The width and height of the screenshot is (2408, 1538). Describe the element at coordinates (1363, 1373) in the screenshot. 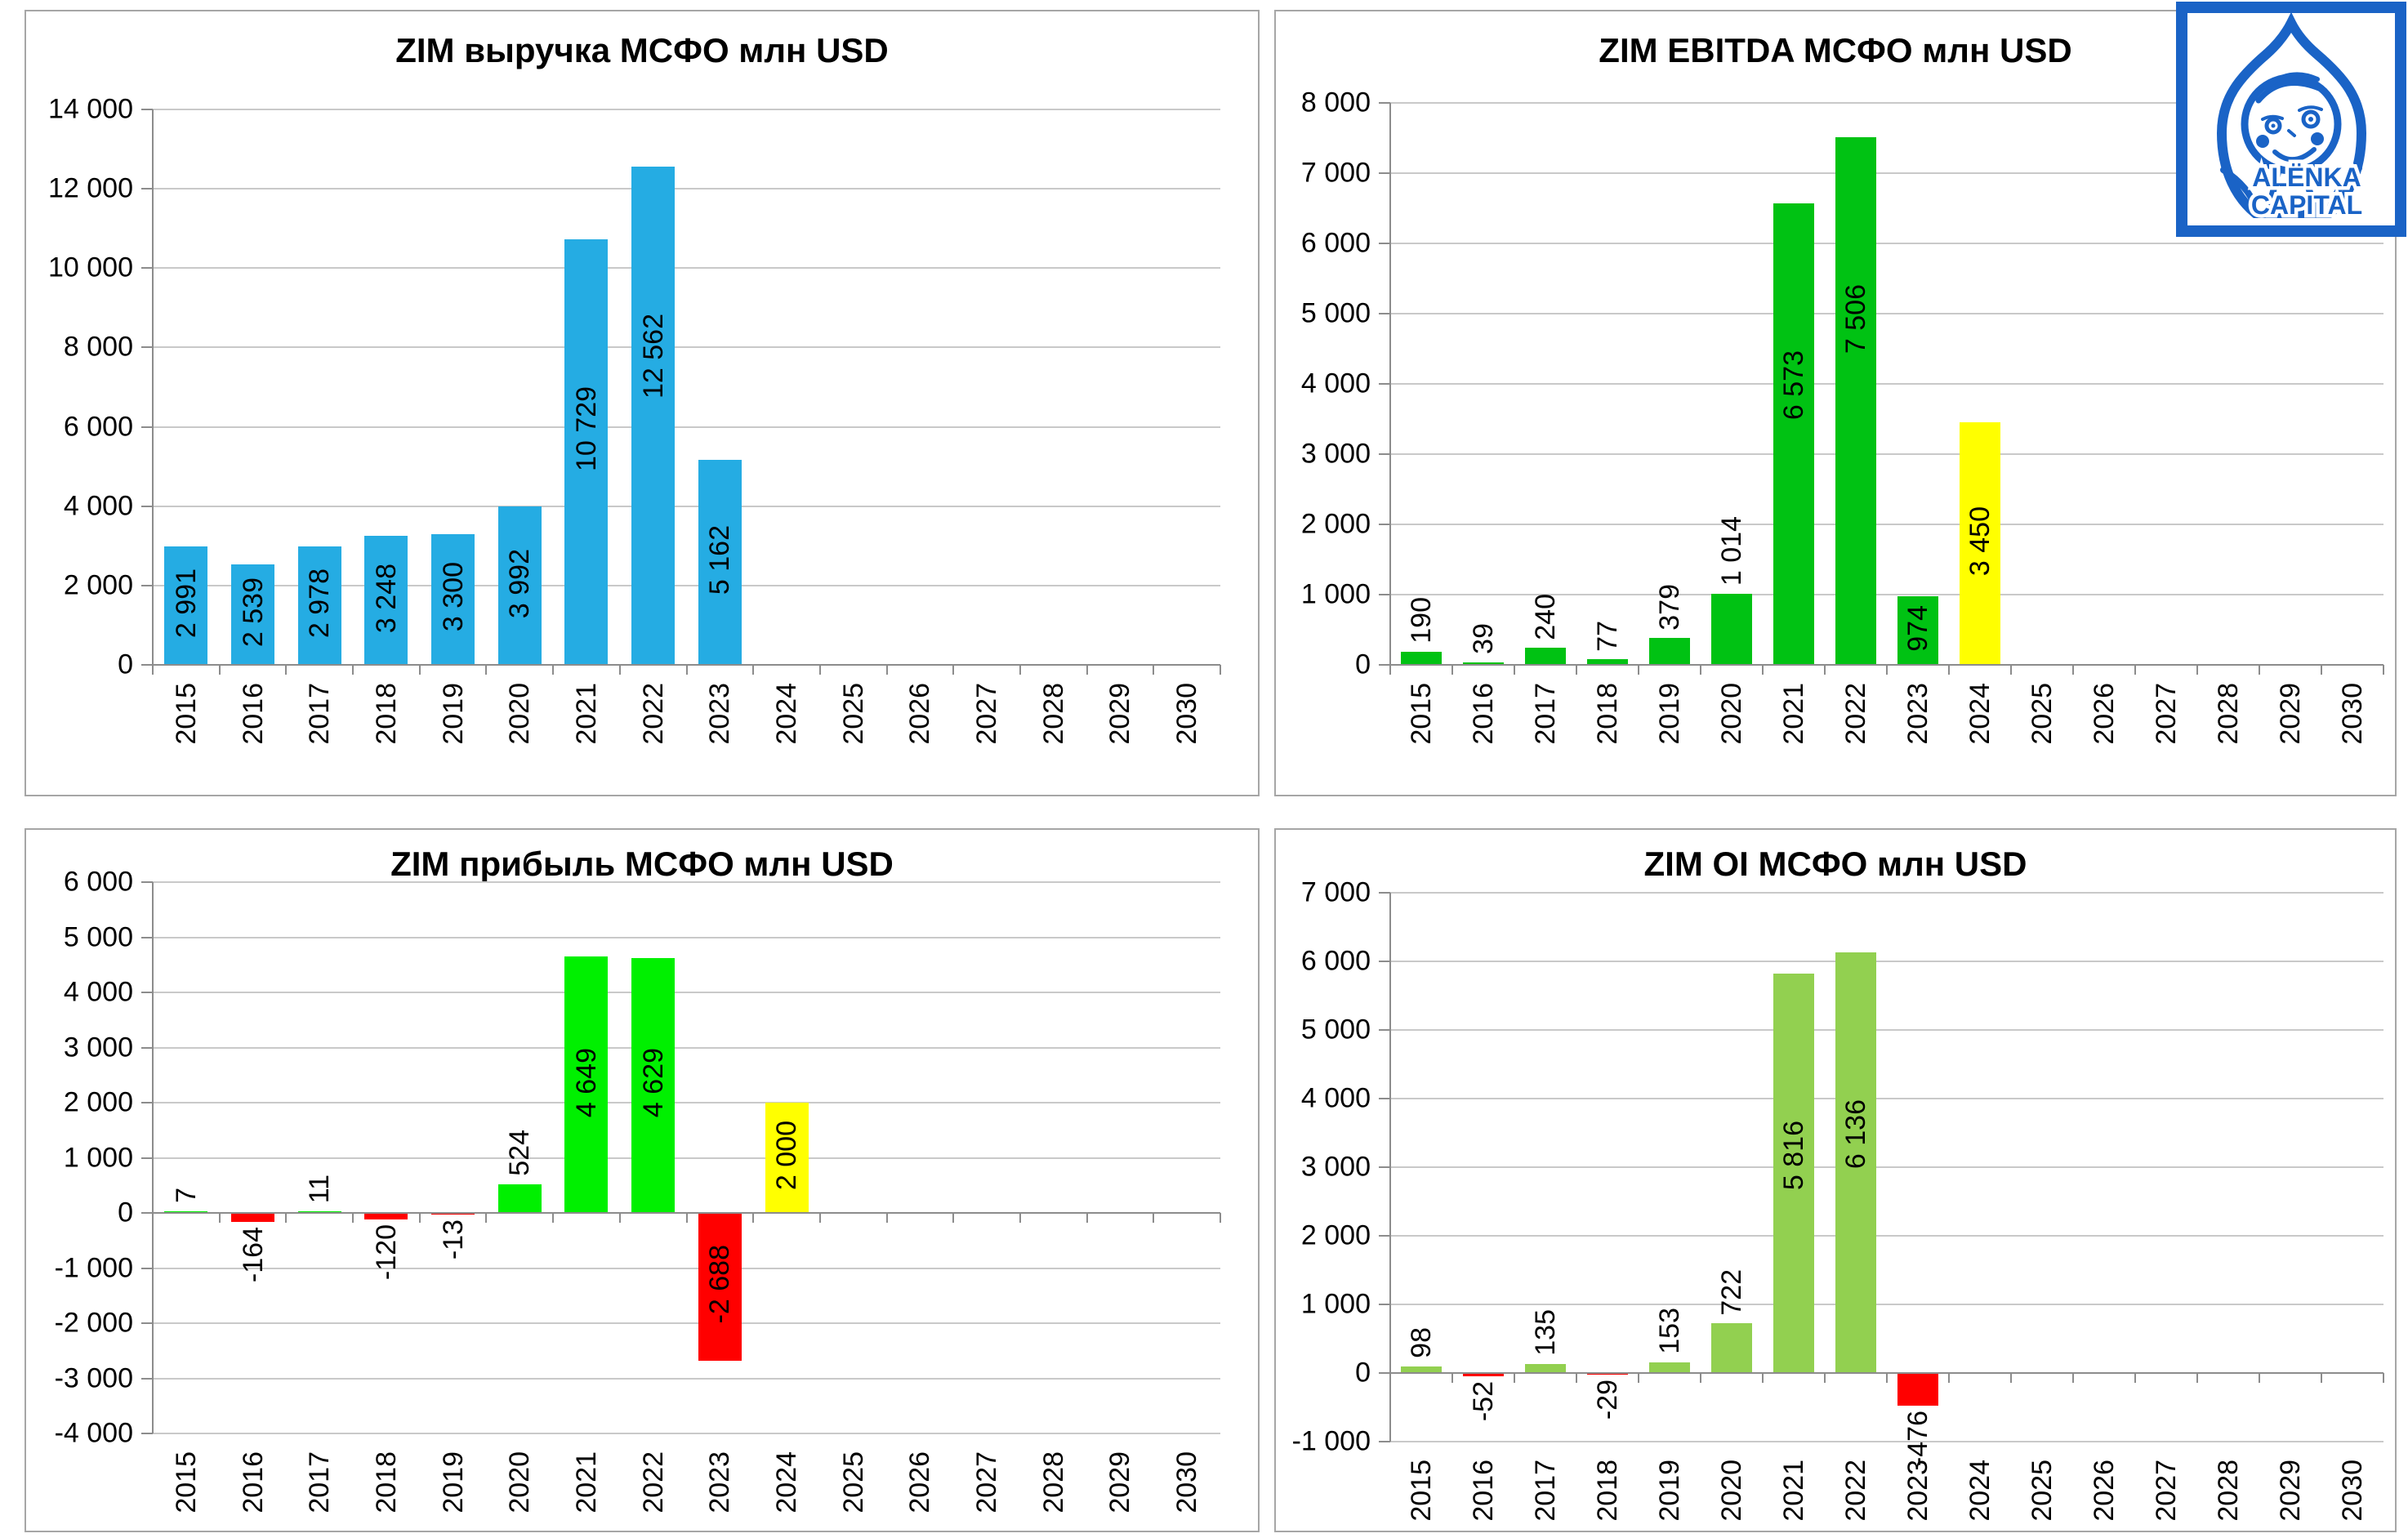

I see `y-tick-label: 0` at that location.